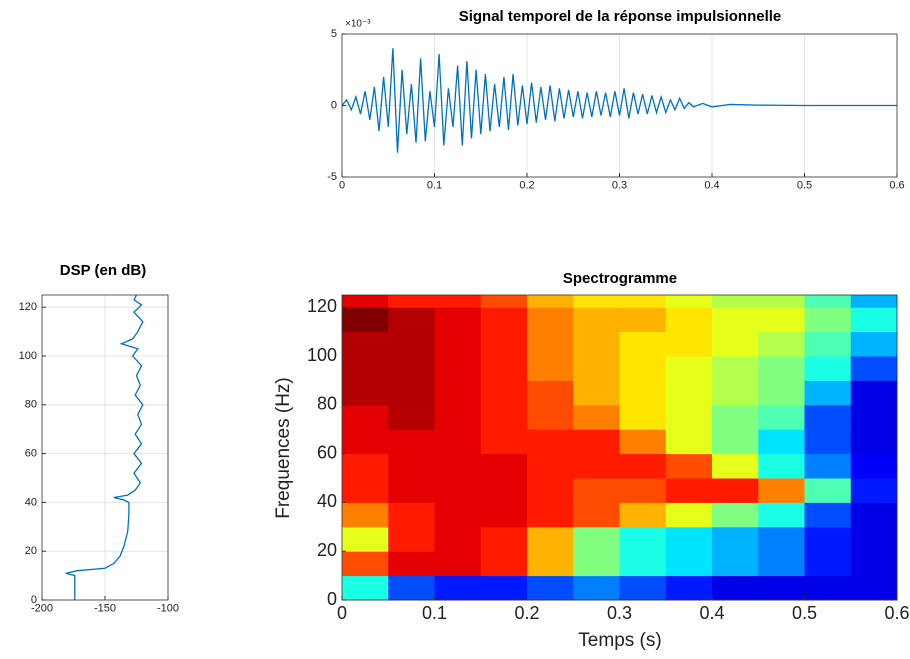 The width and height of the screenshot is (910, 659). What do you see at coordinates (31, 502) in the screenshot?
I see `y-tick-label: 40` at bounding box center [31, 502].